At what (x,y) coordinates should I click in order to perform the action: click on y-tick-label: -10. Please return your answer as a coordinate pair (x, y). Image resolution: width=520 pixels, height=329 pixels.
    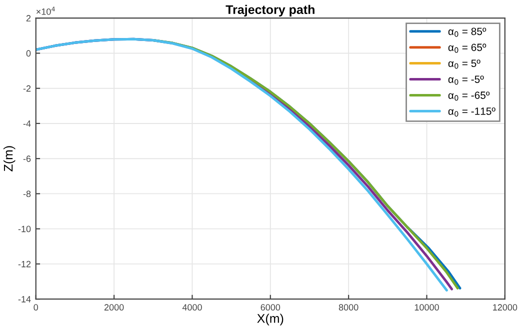
    Looking at the image, I should click on (24, 229).